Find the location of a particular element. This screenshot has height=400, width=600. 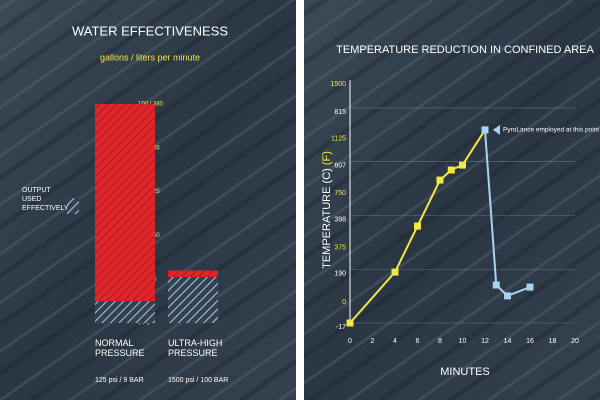

x-tick-label: 6 is located at coordinates (418, 341).